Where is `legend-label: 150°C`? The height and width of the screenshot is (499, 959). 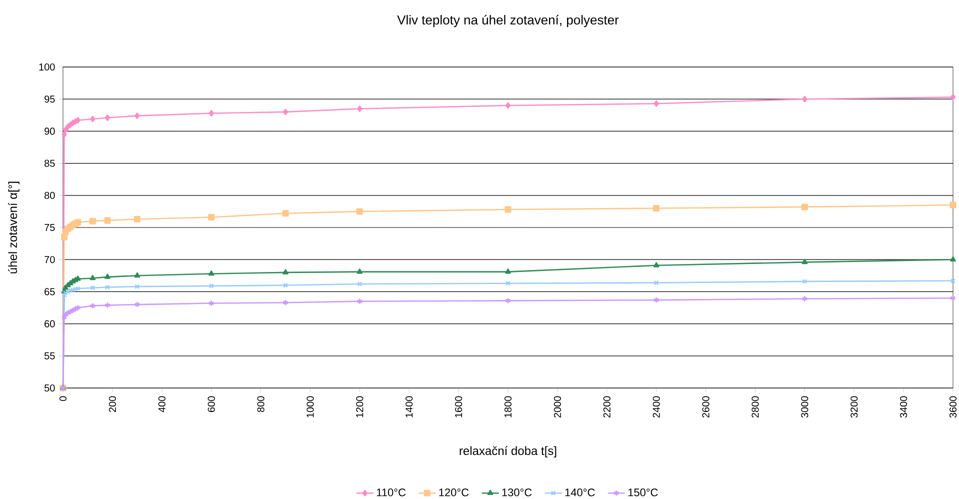 legend-label: 150°C is located at coordinates (643, 492).